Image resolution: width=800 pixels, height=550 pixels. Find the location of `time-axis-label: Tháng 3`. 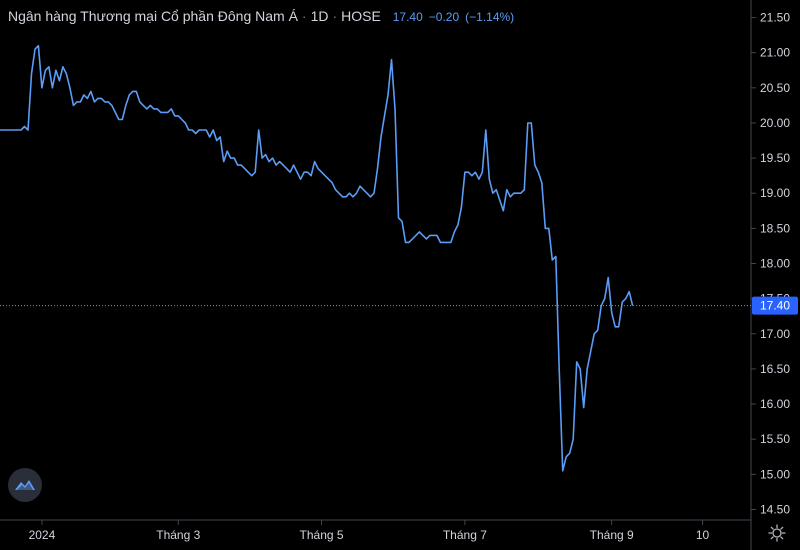

time-axis-label: Tháng 3 is located at coordinates (178, 535).